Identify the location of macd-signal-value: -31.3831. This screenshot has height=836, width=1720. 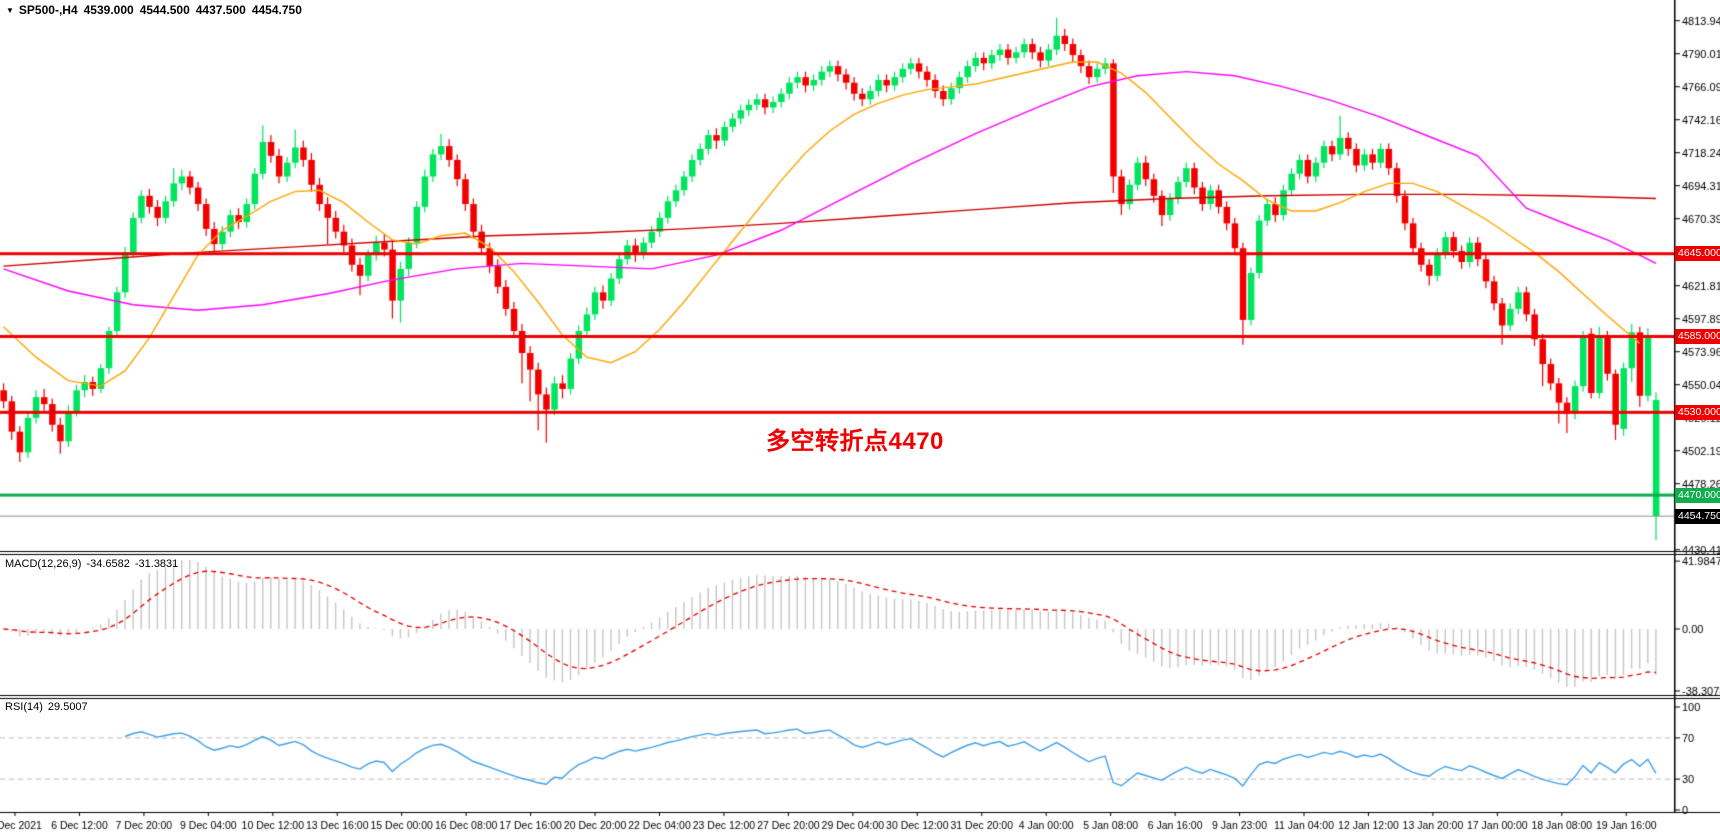
(156, 564).